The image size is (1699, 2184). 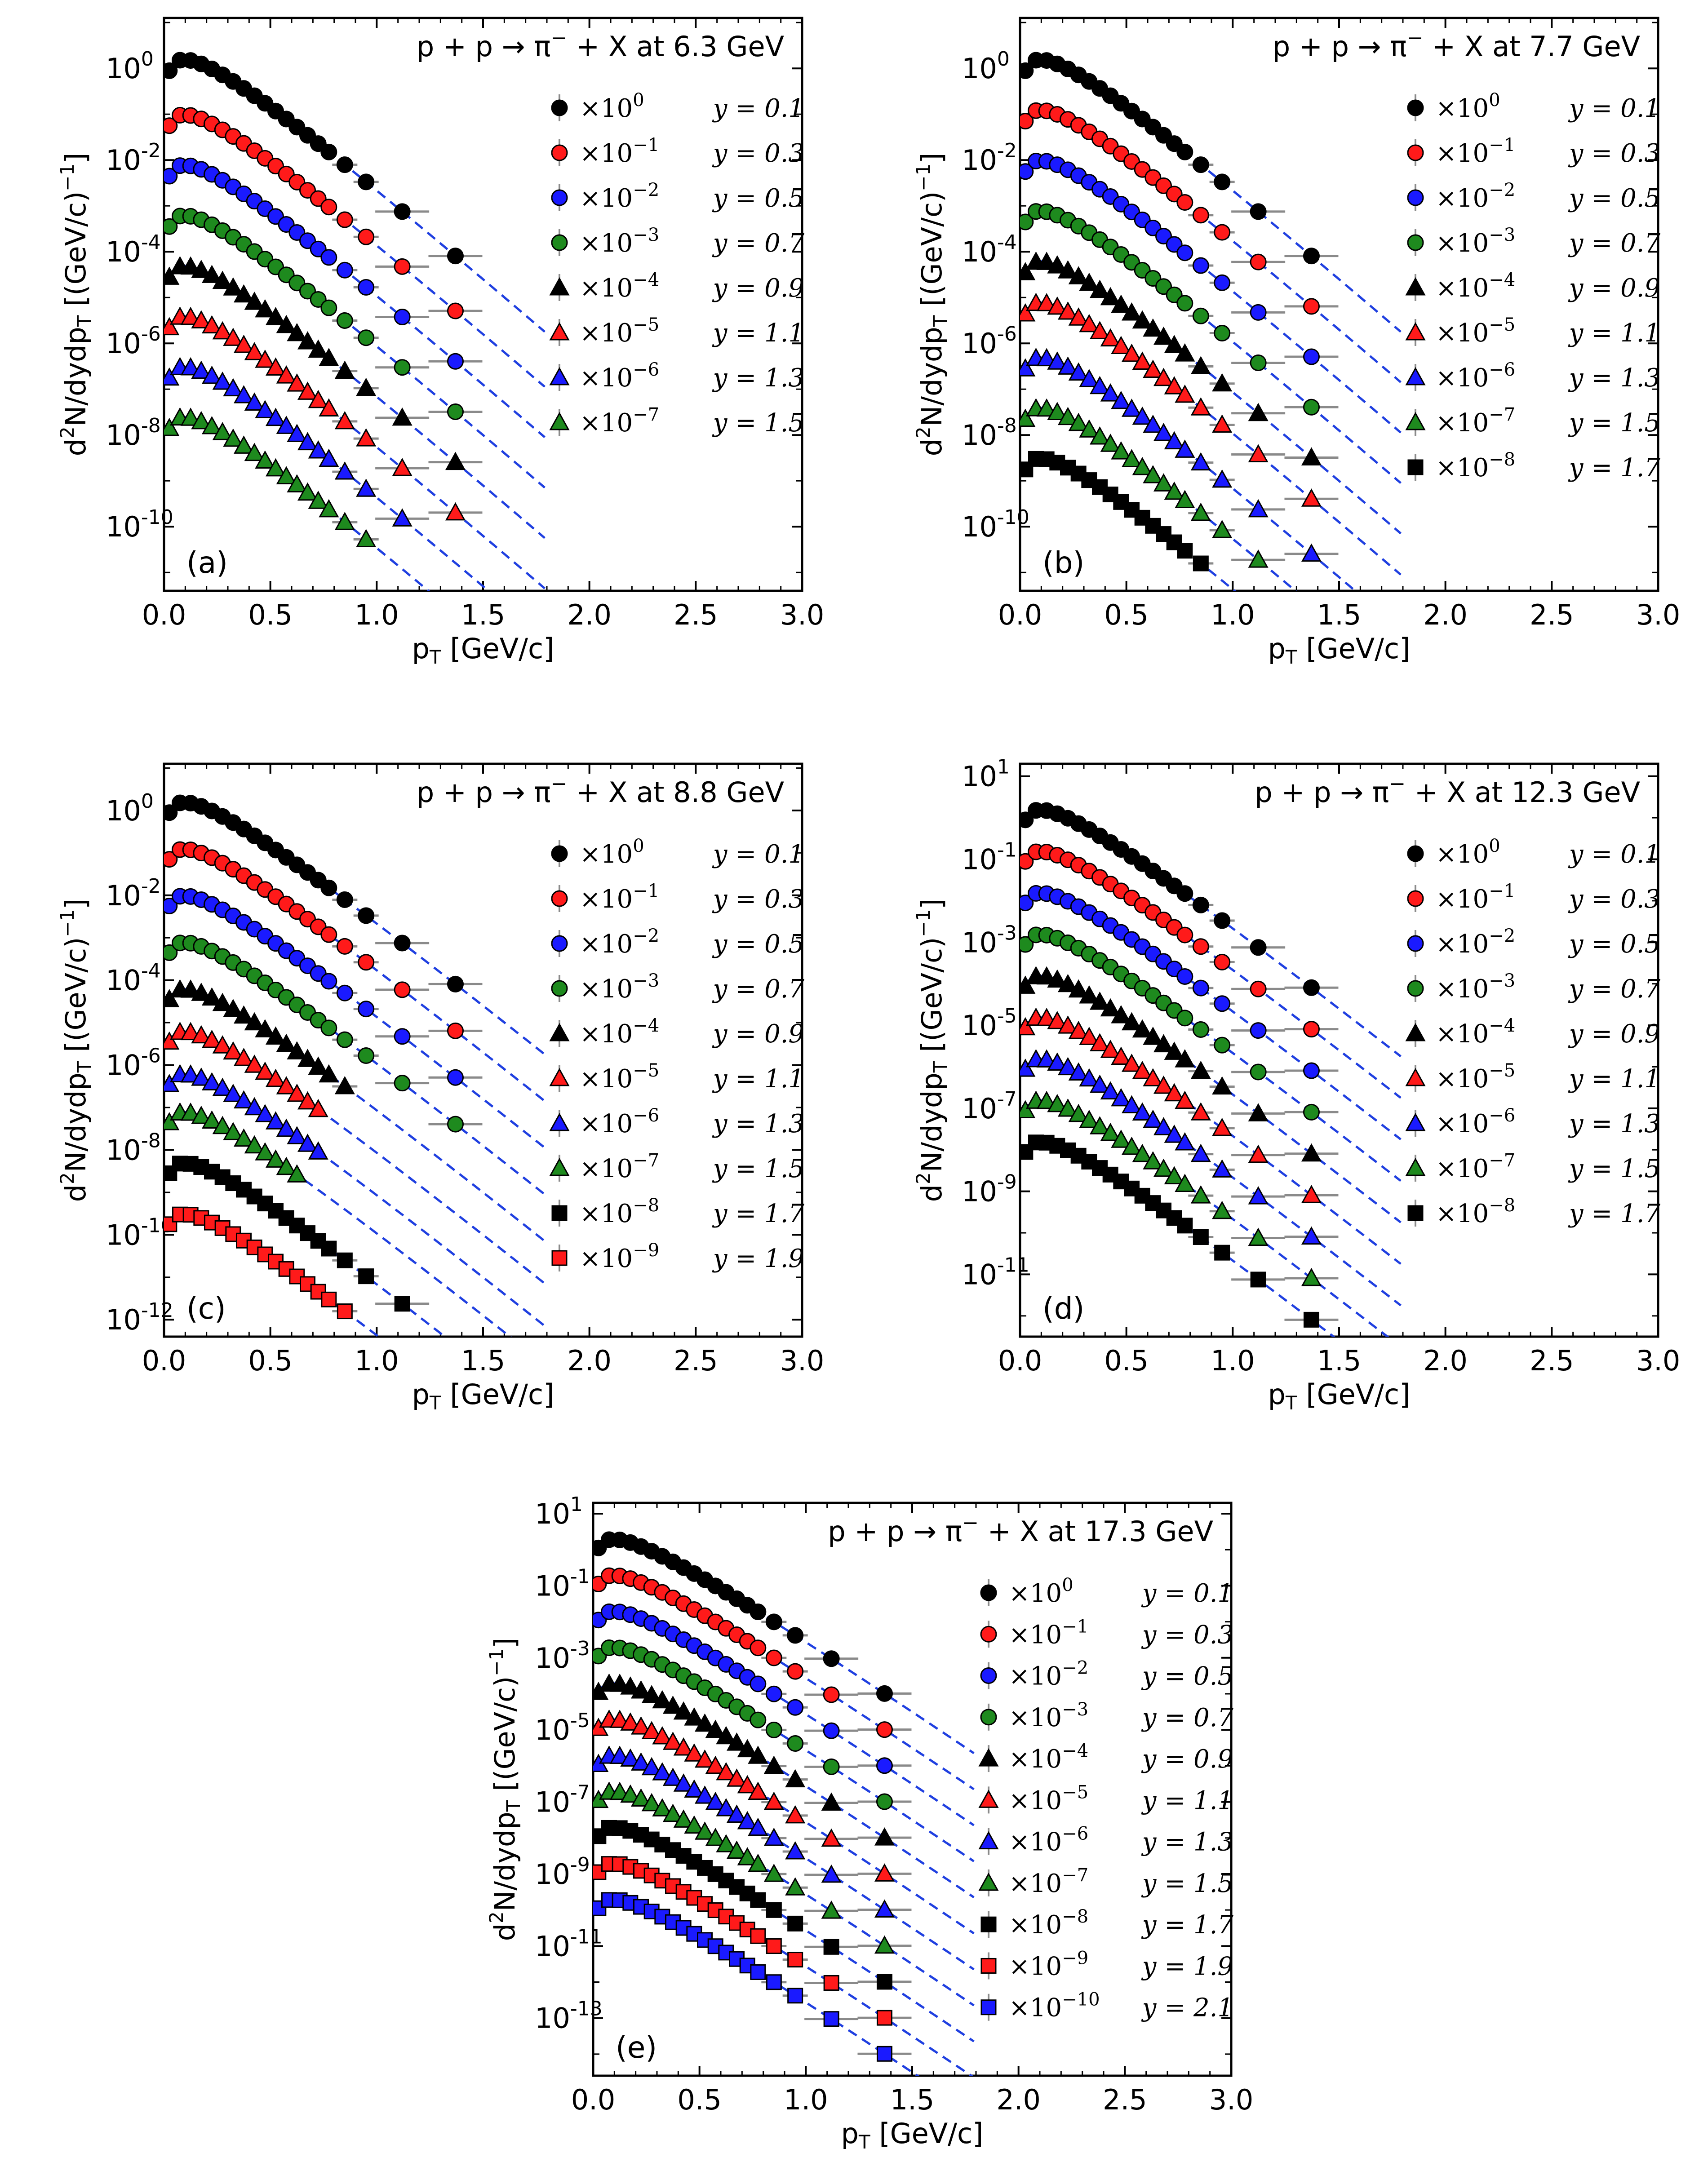 What do you see at coordinates (1614, 244) in the screenshot?
I see `legend-rapidity: y = 0.7` at bounding box center [1614, 244].